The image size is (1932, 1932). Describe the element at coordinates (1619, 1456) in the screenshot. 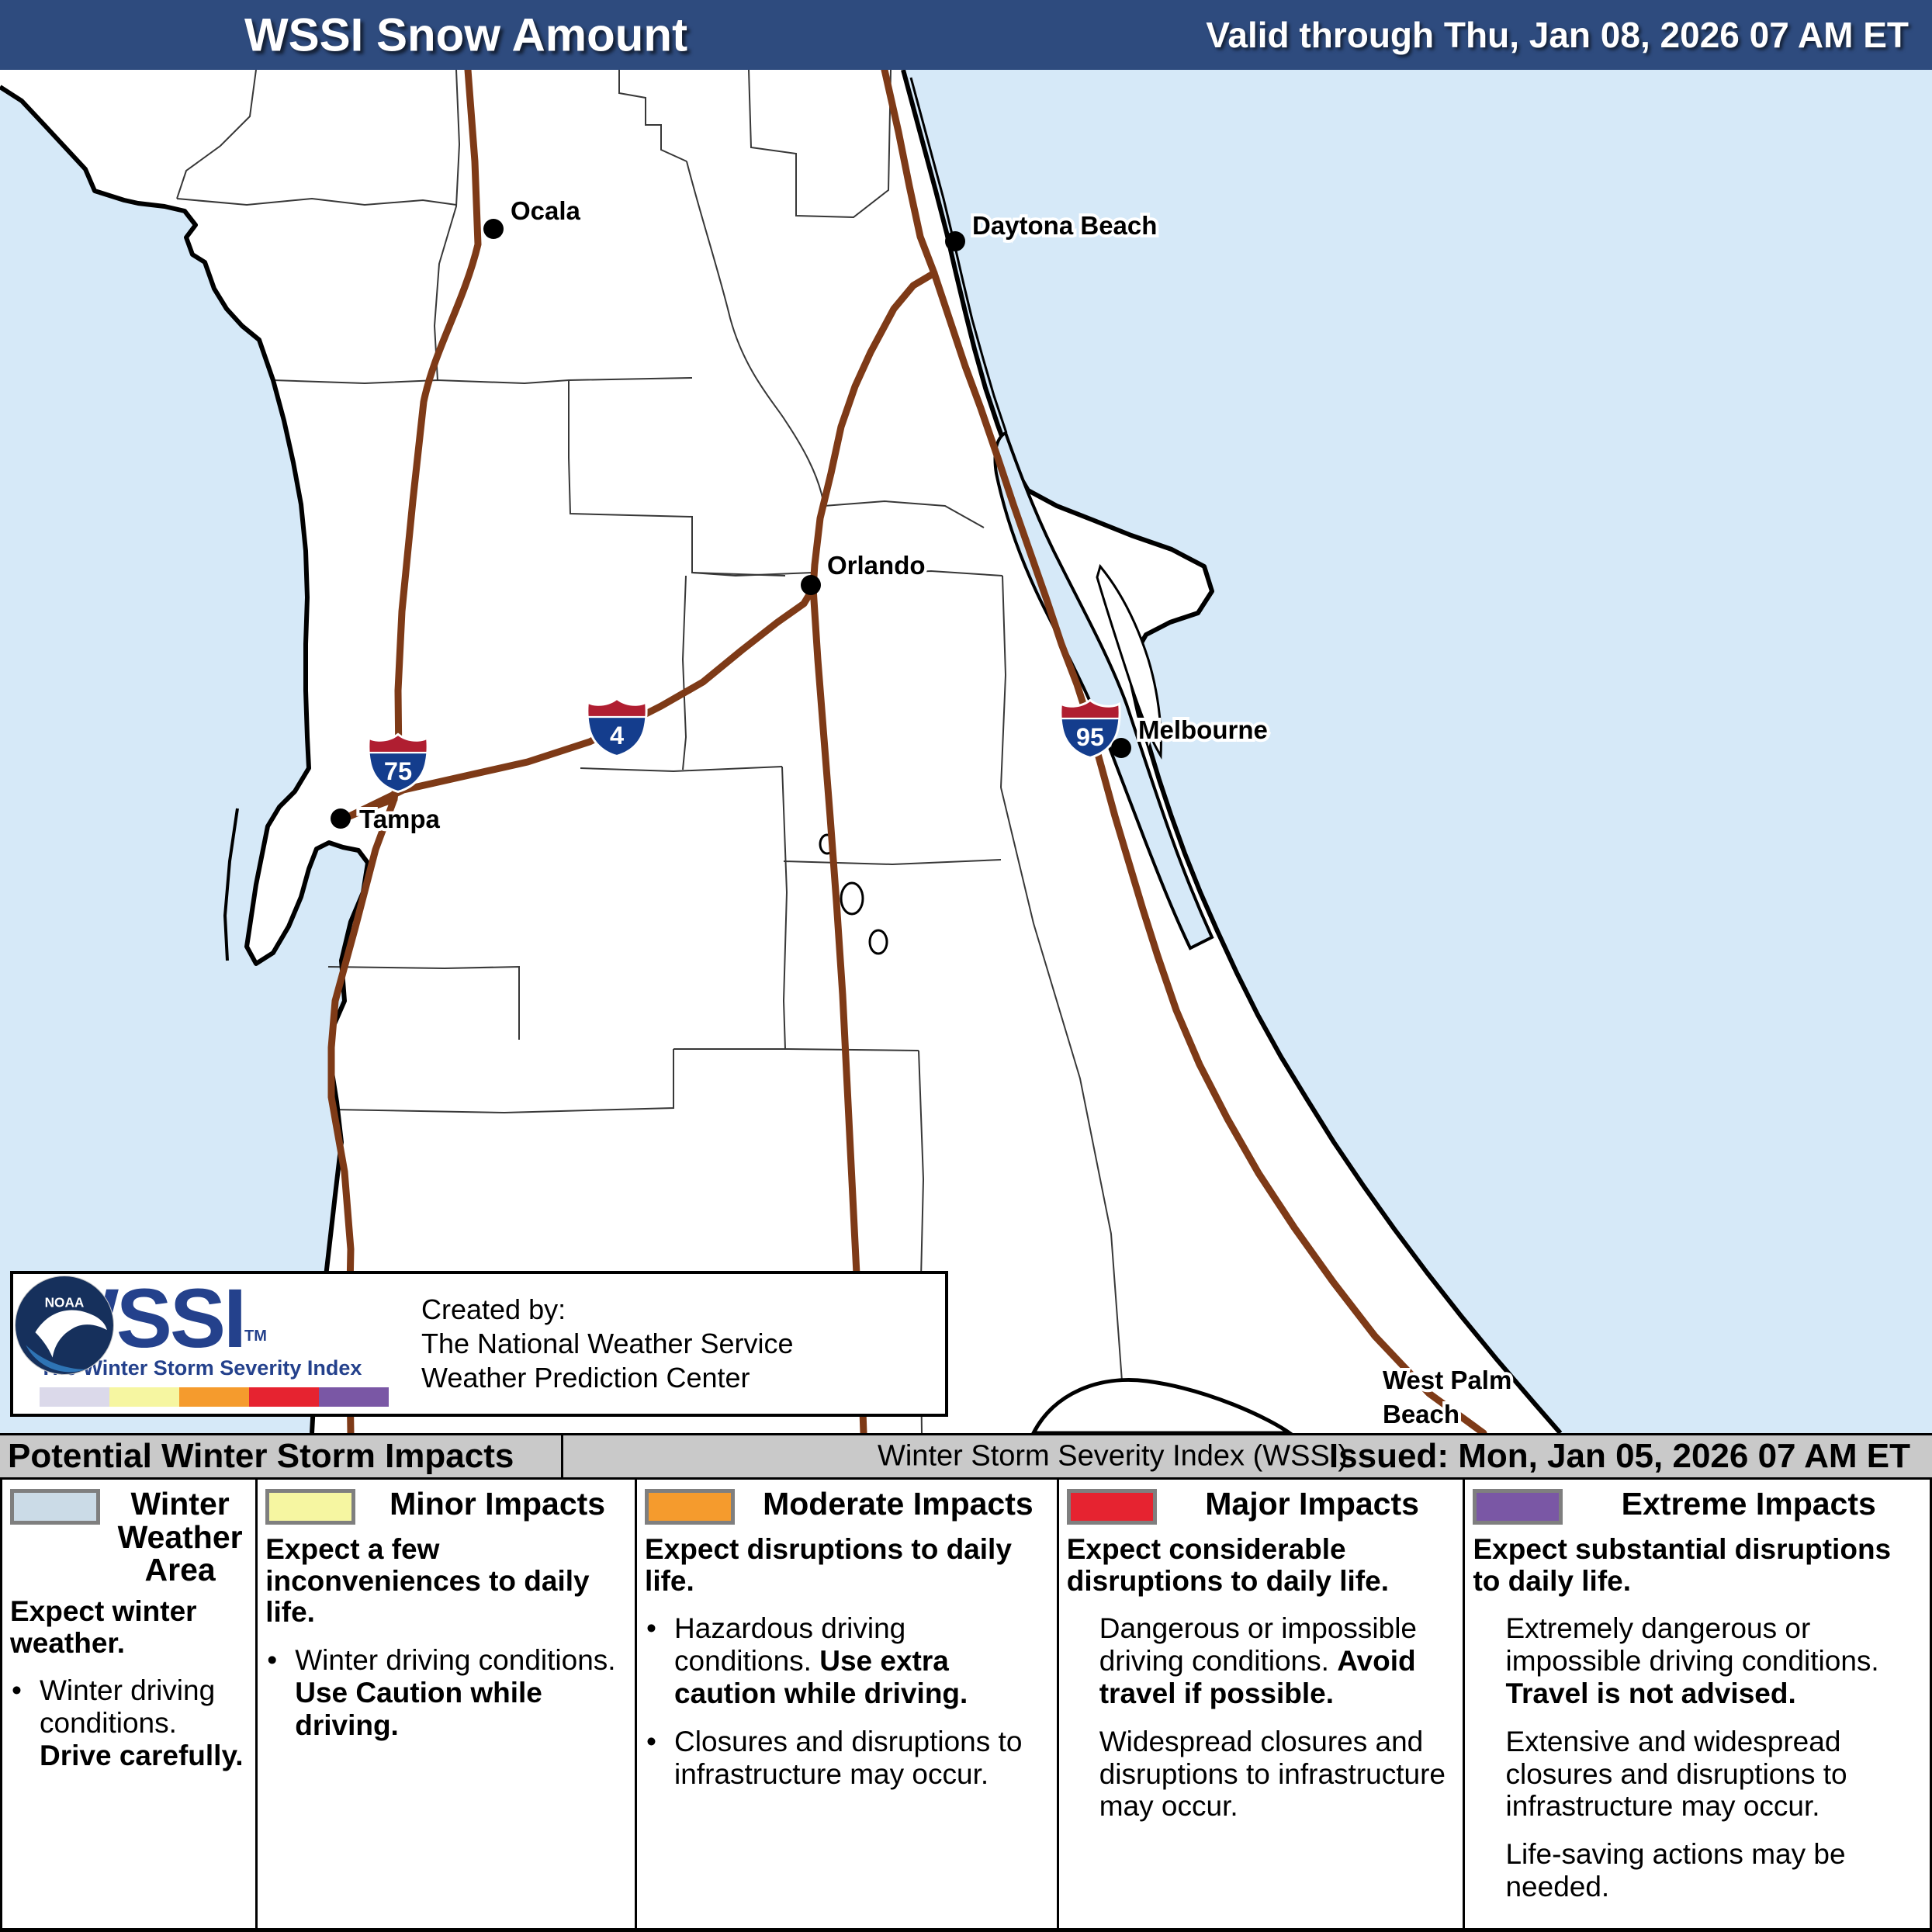

I see `issued-timestamp: Issued: Mon, Jan 05, 2026 07 AM ET` at that location.